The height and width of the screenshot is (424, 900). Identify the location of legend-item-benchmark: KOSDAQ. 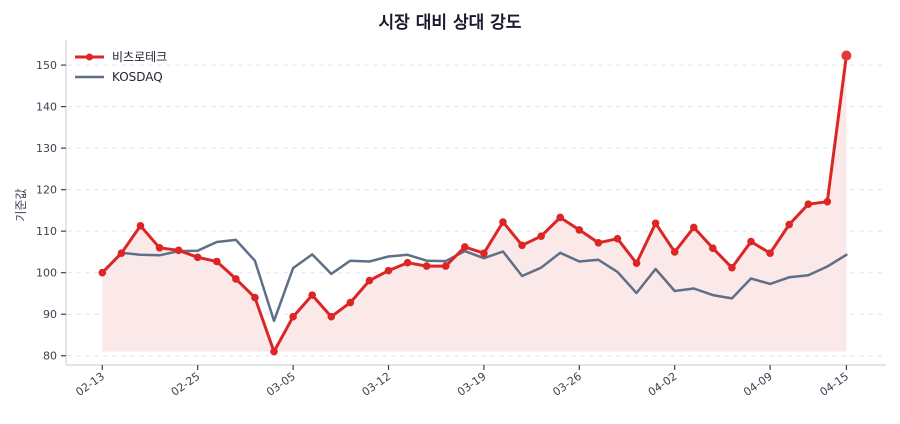
(119, 77).